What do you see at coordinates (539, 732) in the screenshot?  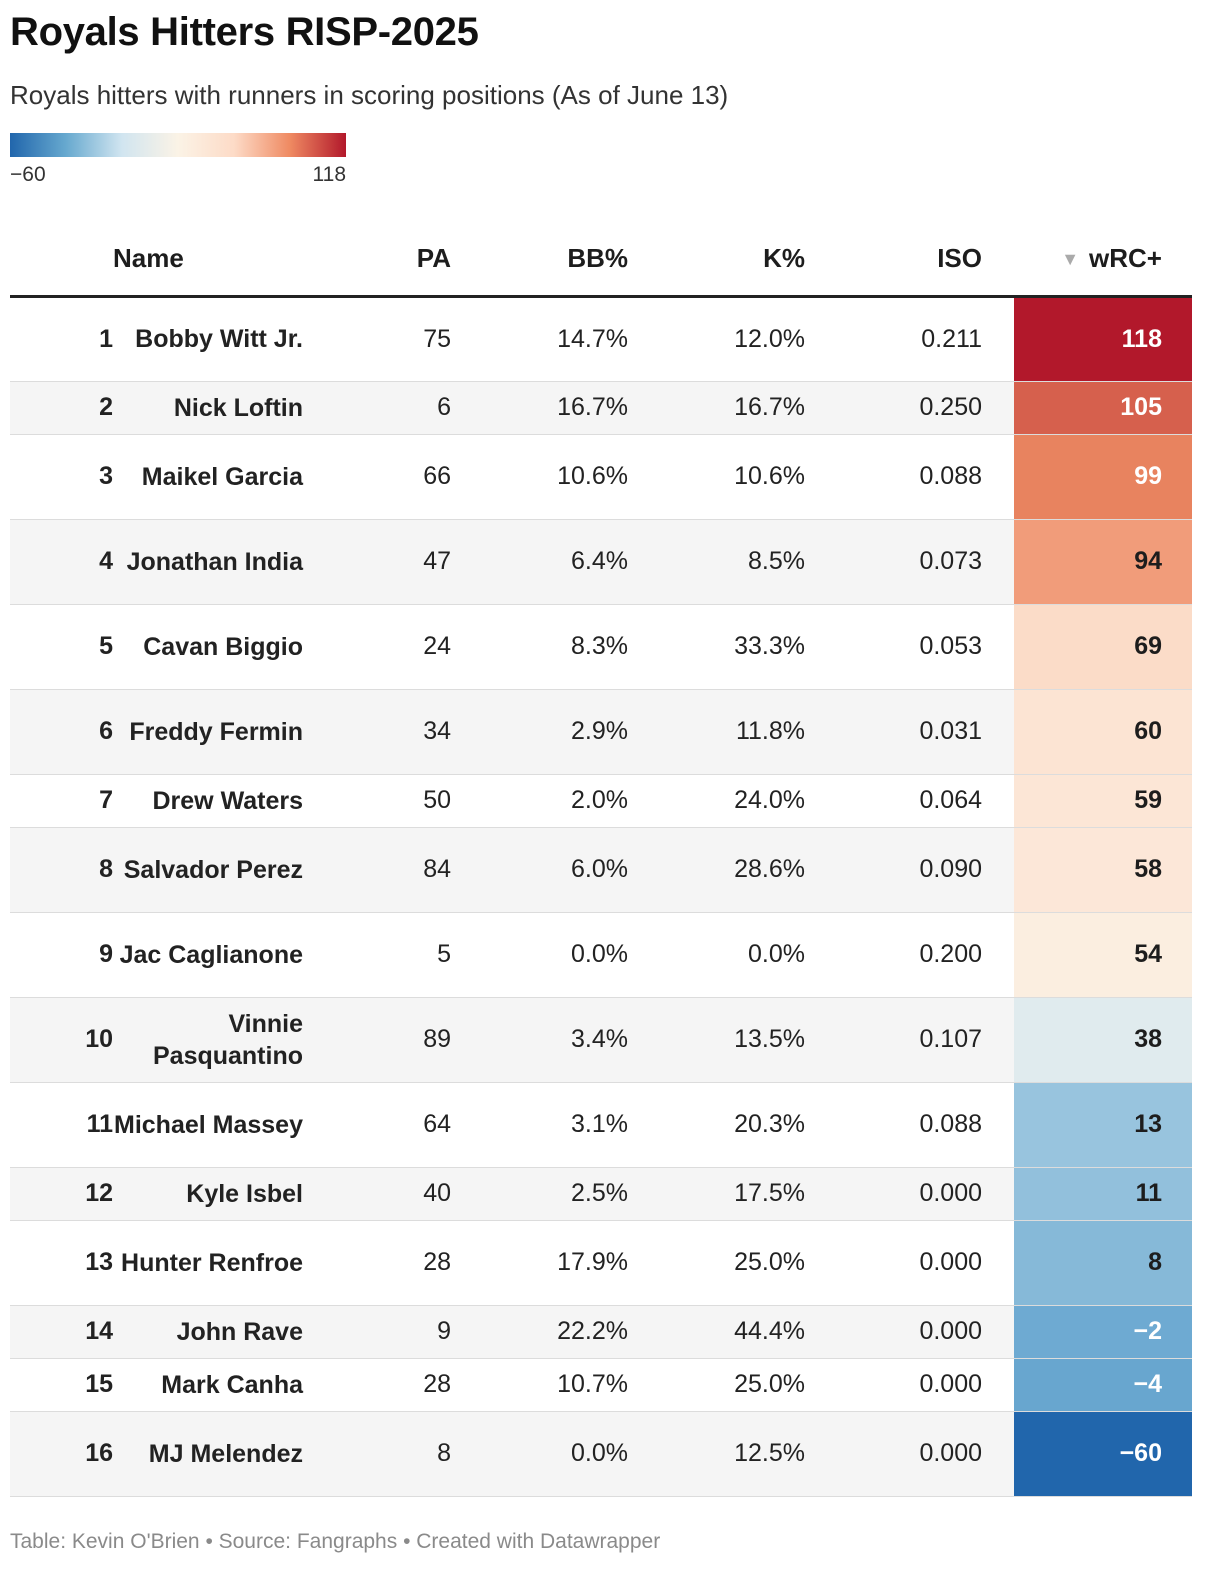 I see `bb-cell: 2.9%` at bounding box center [539, 732].